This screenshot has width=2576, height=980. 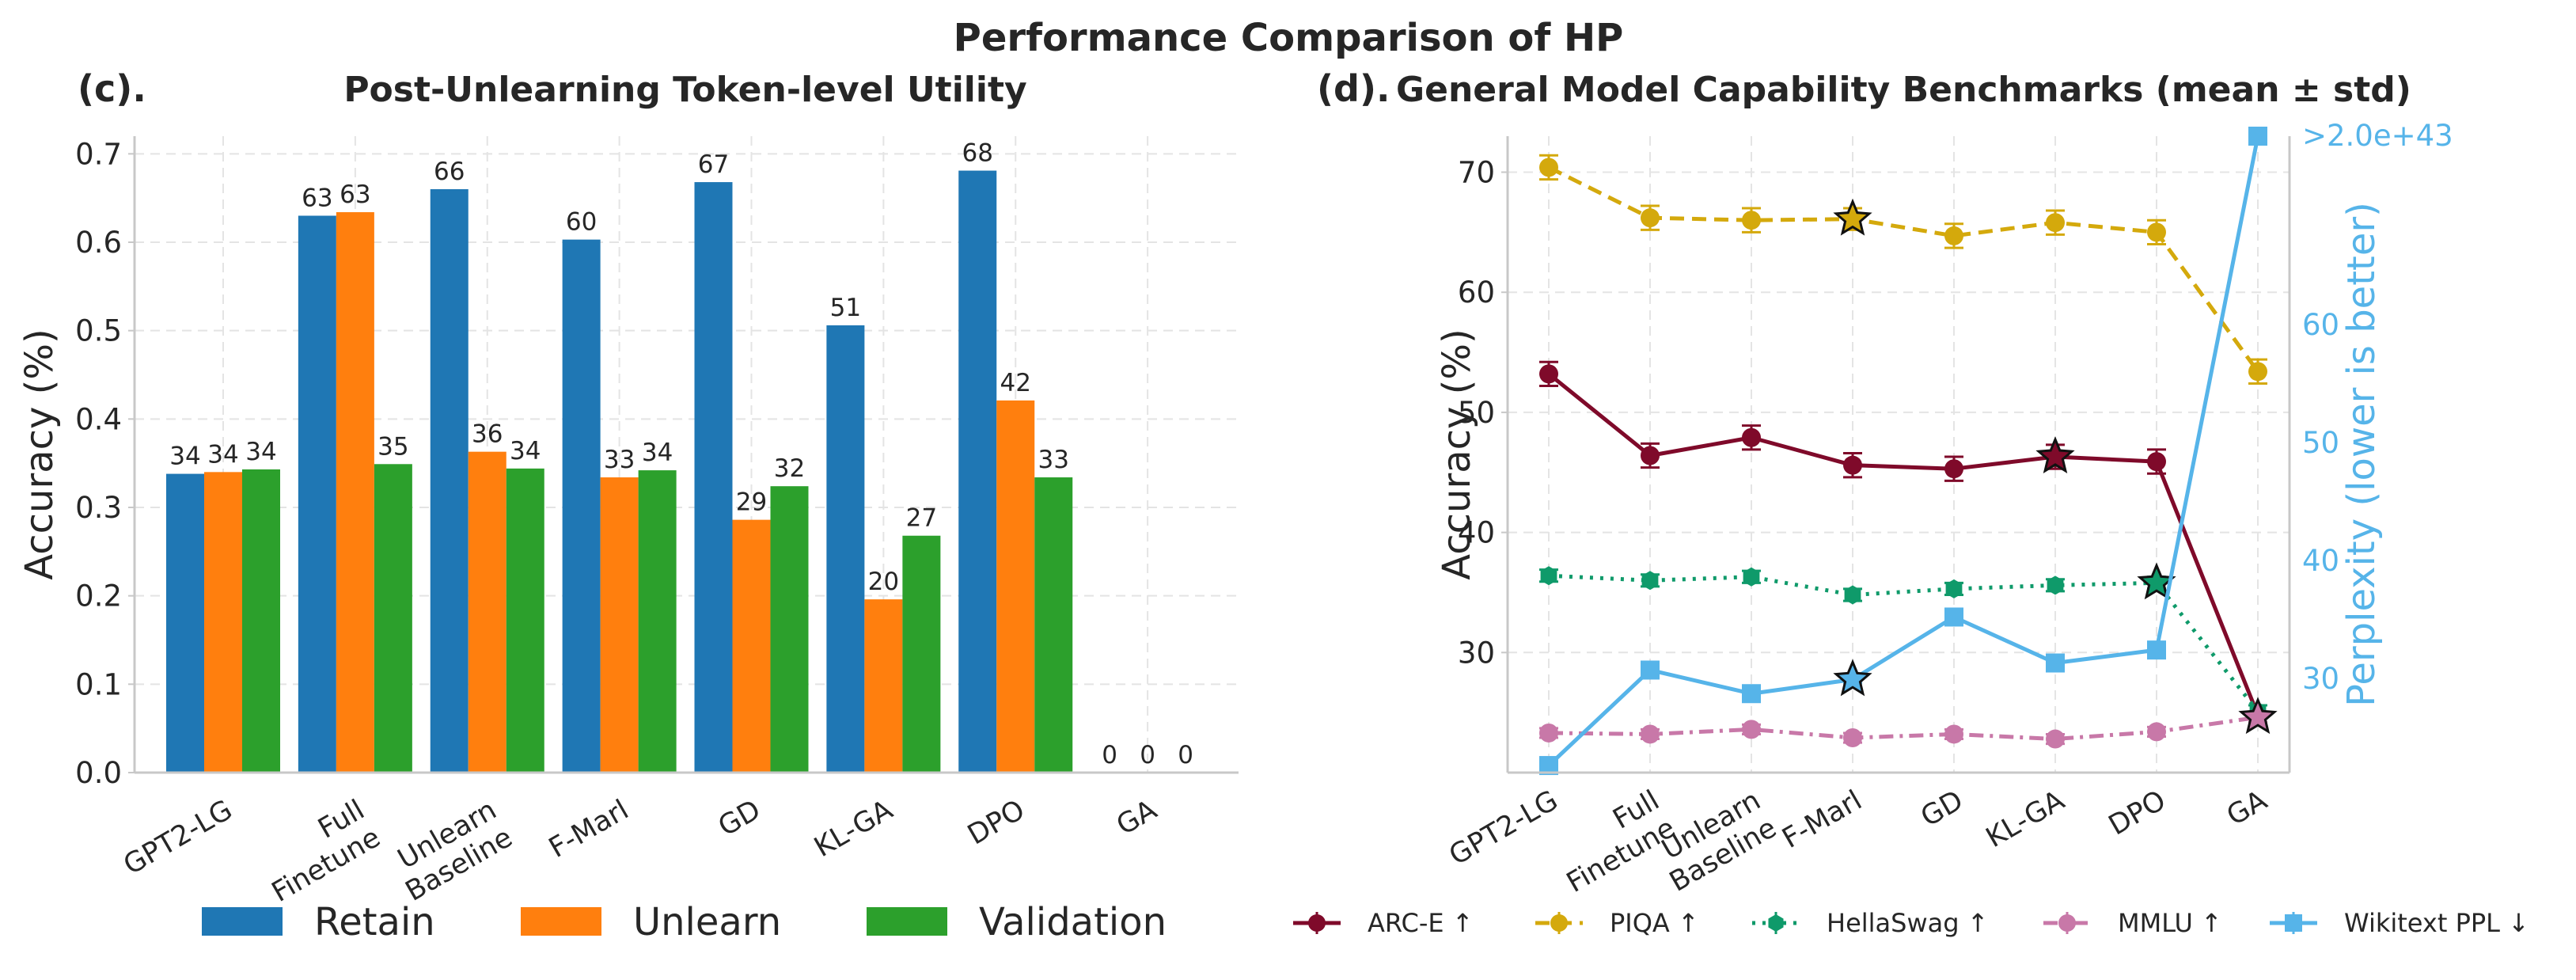 What do you see at coordinates (921, 518) in the screenshot?
I see `bar-value-label: 27` at bounding box center [921, 518].